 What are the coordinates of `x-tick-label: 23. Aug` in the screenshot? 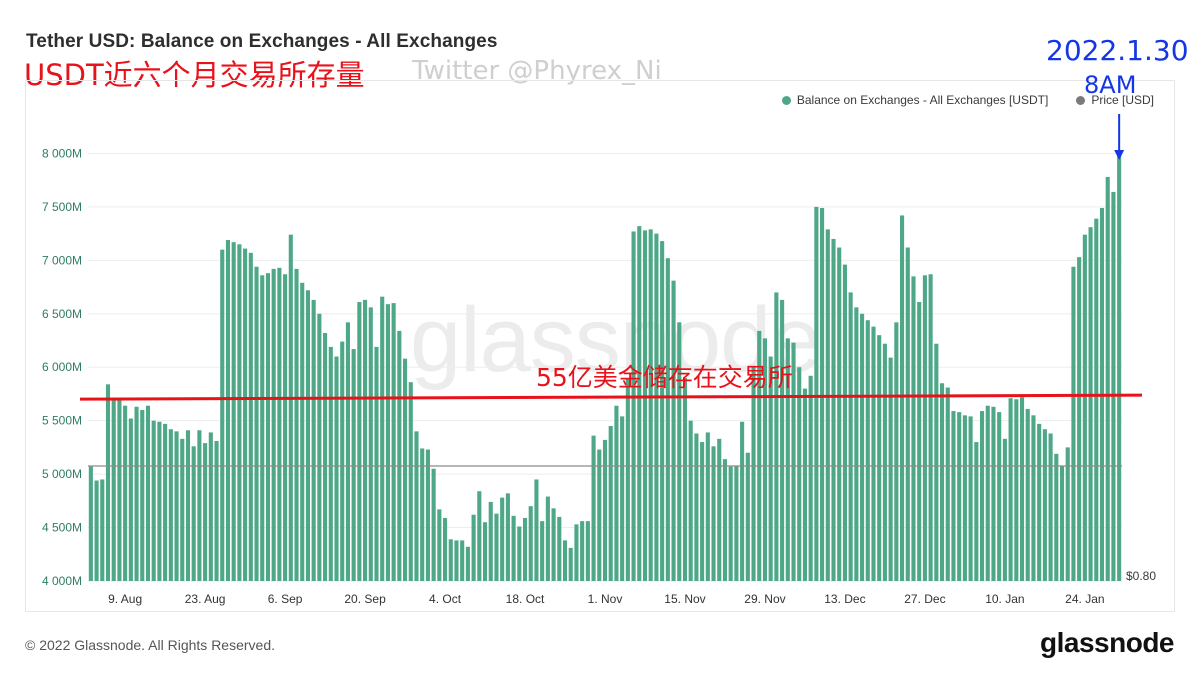 It's located at (205, 599).